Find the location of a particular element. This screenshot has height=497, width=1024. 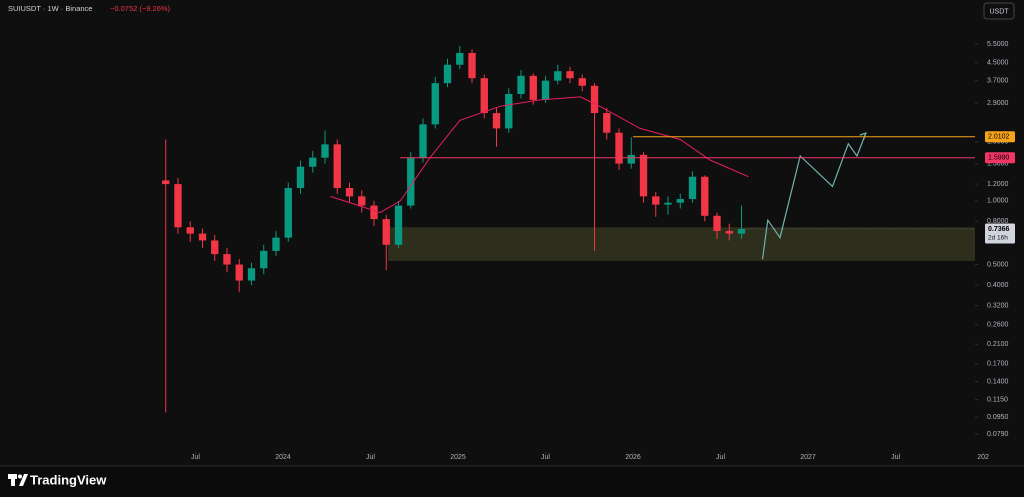

brand-logo is located at coordinates (18, 480).